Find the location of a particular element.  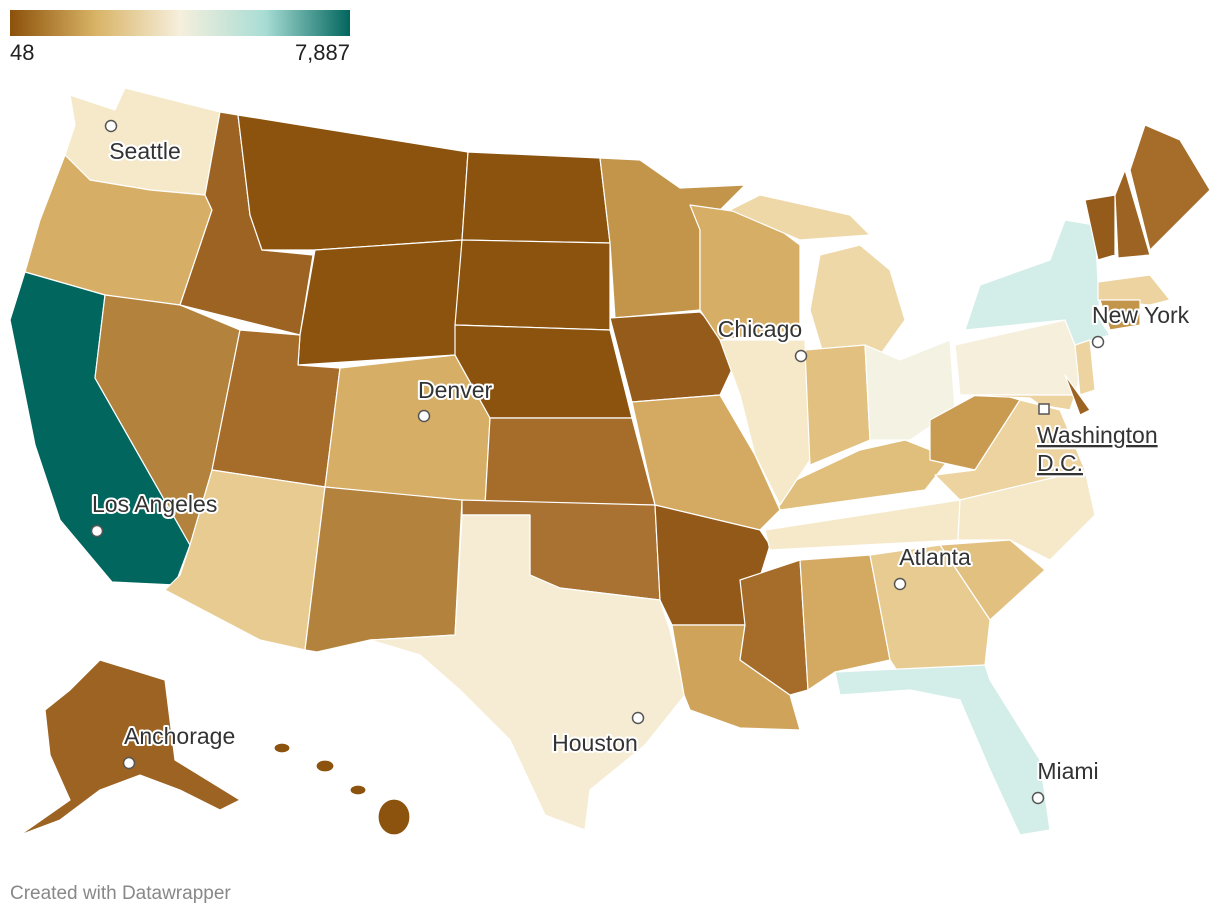

capital-marker is located at coordinates (1044, 409).